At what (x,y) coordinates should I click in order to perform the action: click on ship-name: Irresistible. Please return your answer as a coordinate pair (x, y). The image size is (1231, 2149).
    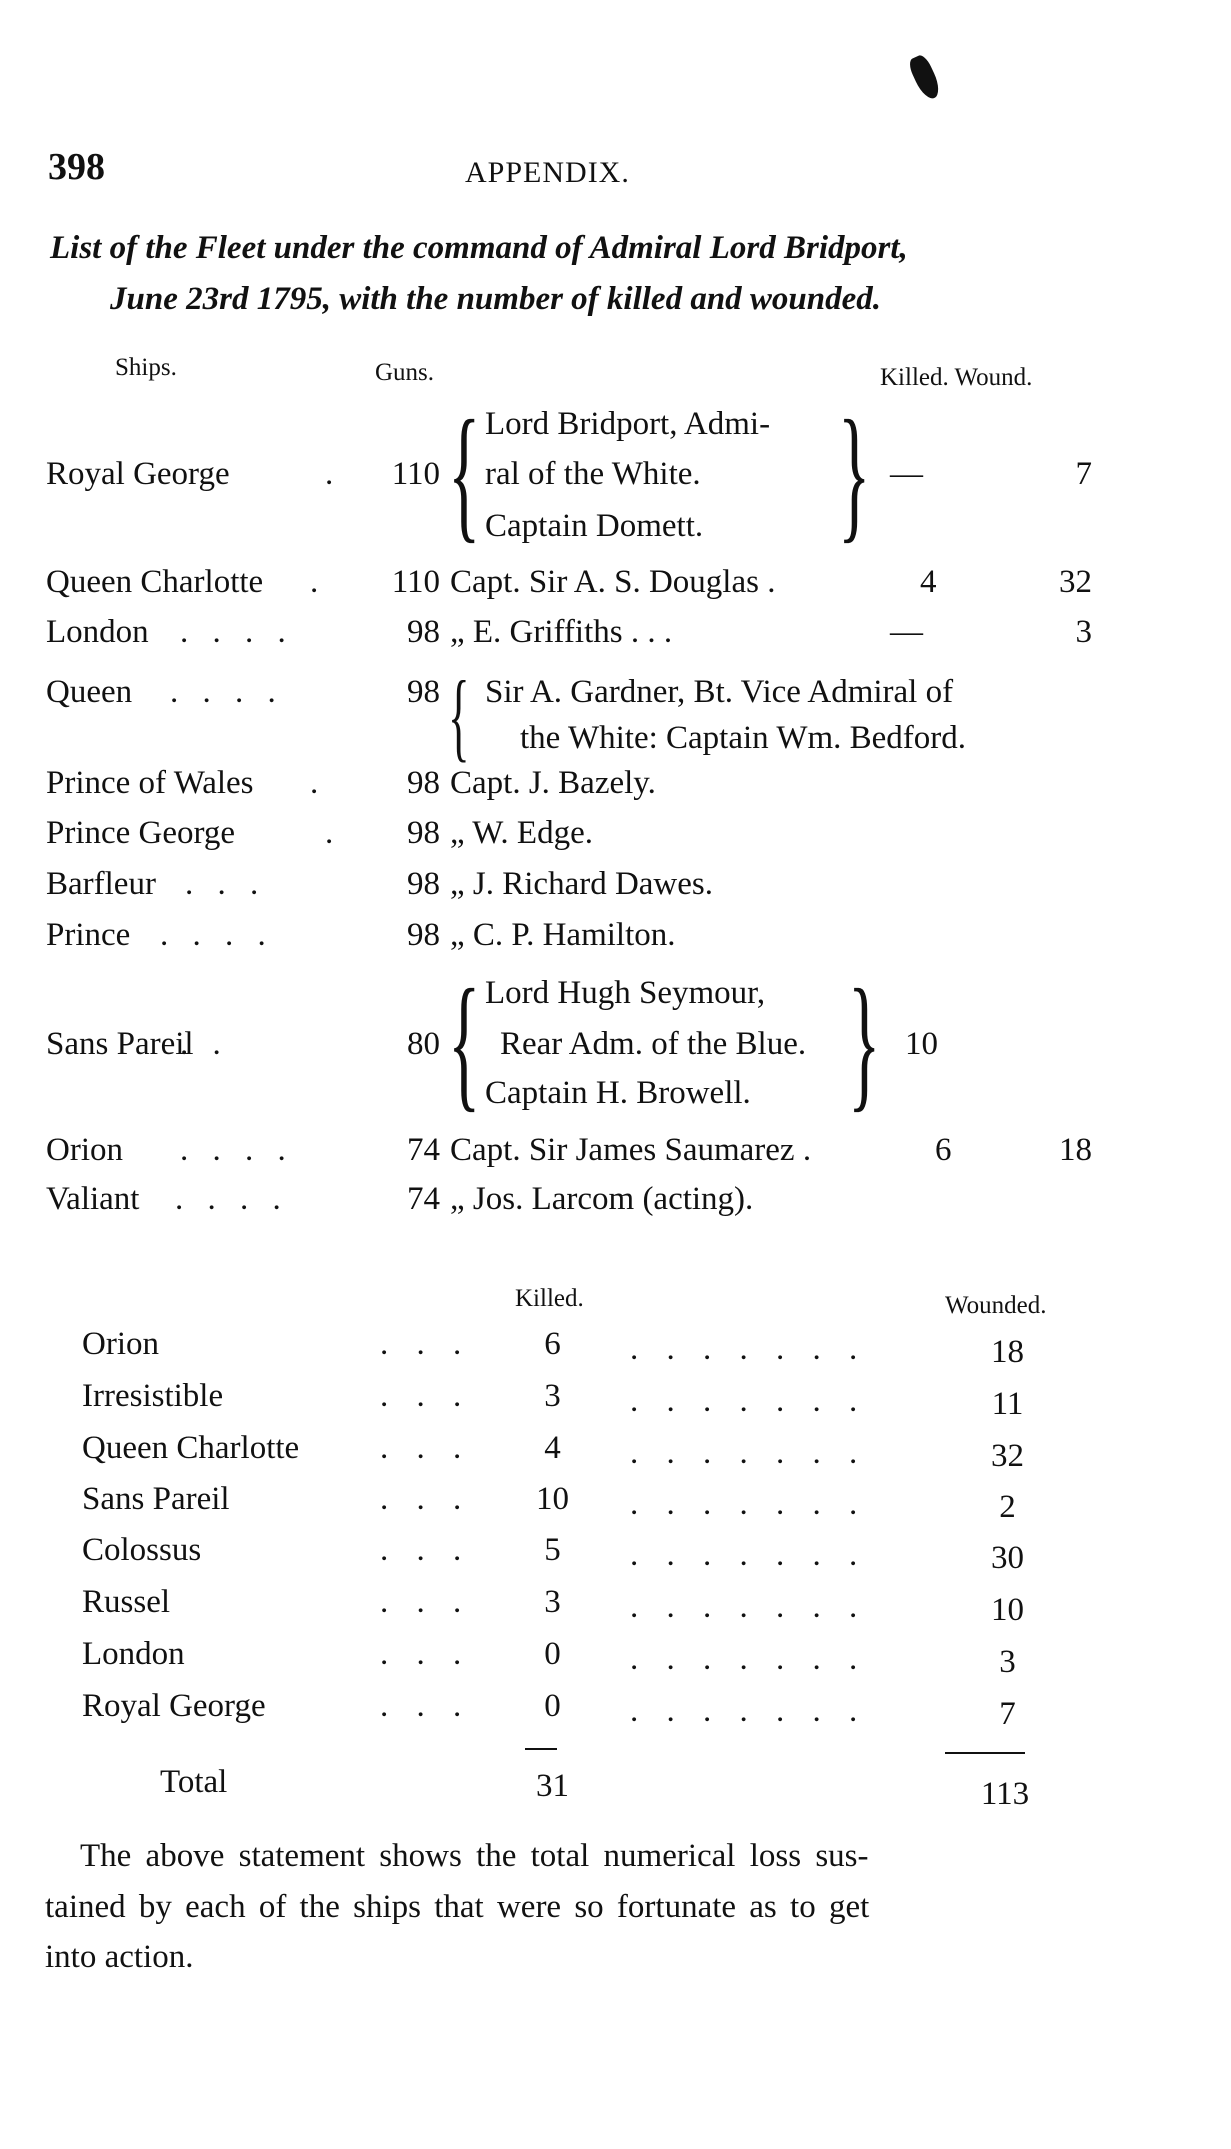
    Looking at the image, I should click on (153, 1396).